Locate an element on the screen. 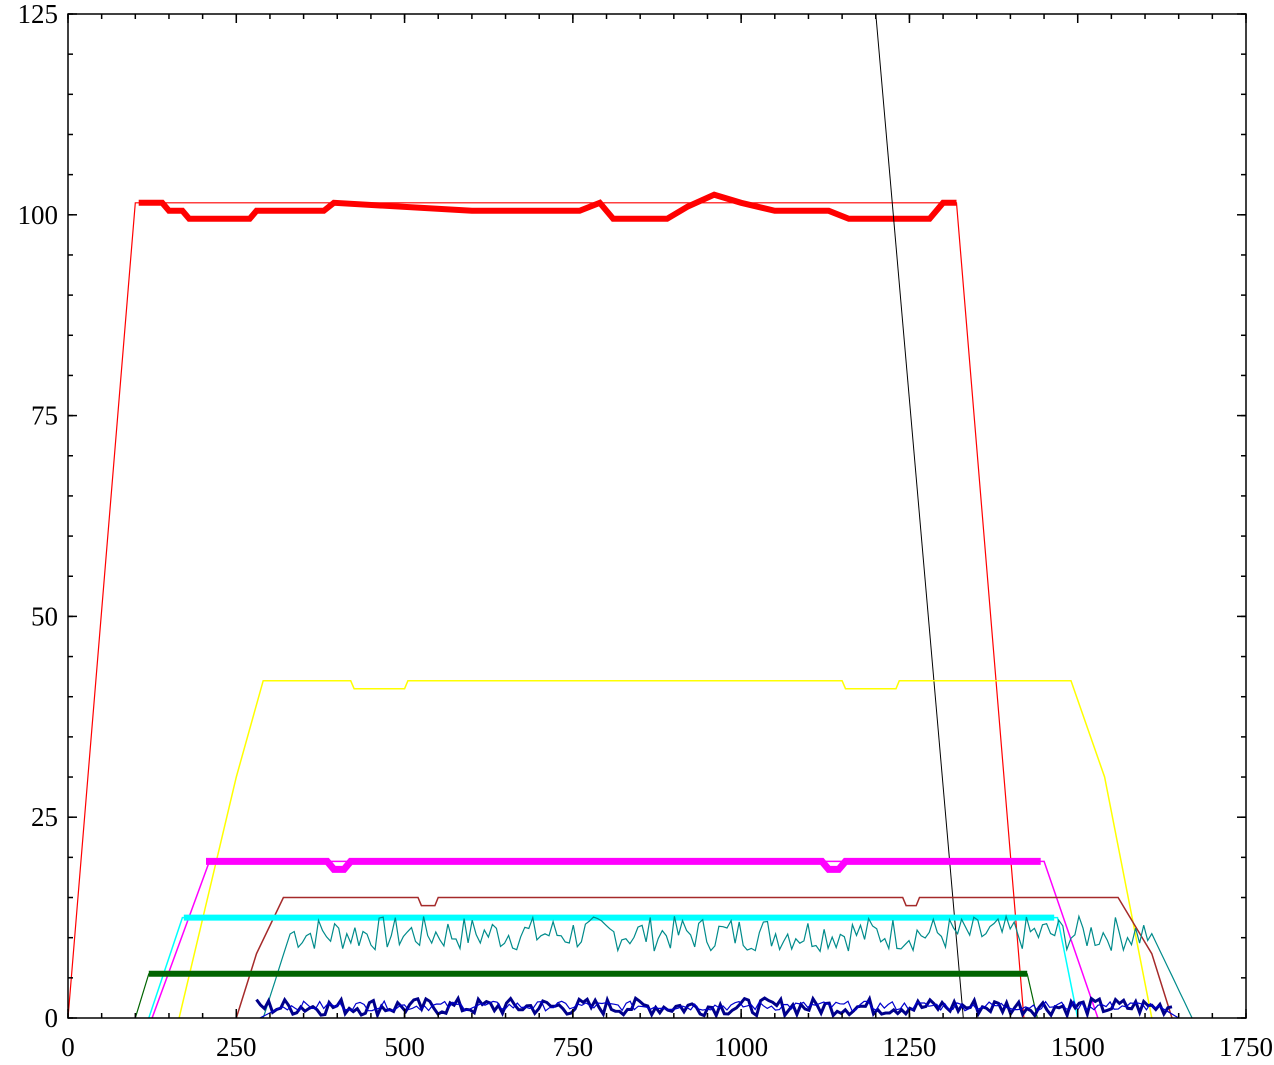 The width and height of the screenshot is (1274, 1065). x-tick-label: 1750 is located at coordinates (1246, 1047).